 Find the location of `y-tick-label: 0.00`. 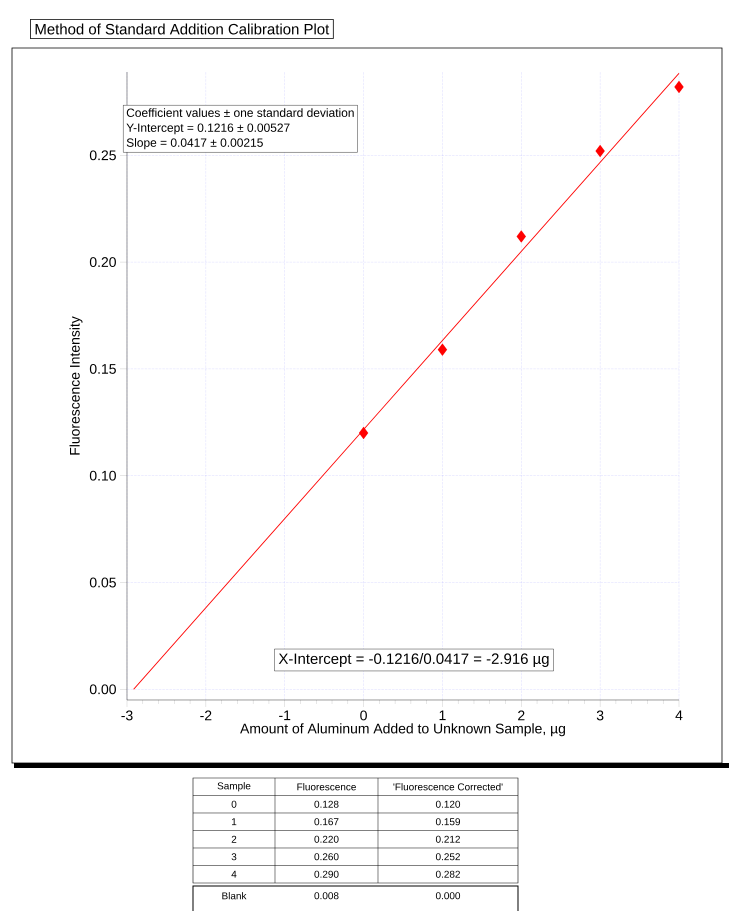

y-tick-label: 0.00 is located at coordinates (103, 689).